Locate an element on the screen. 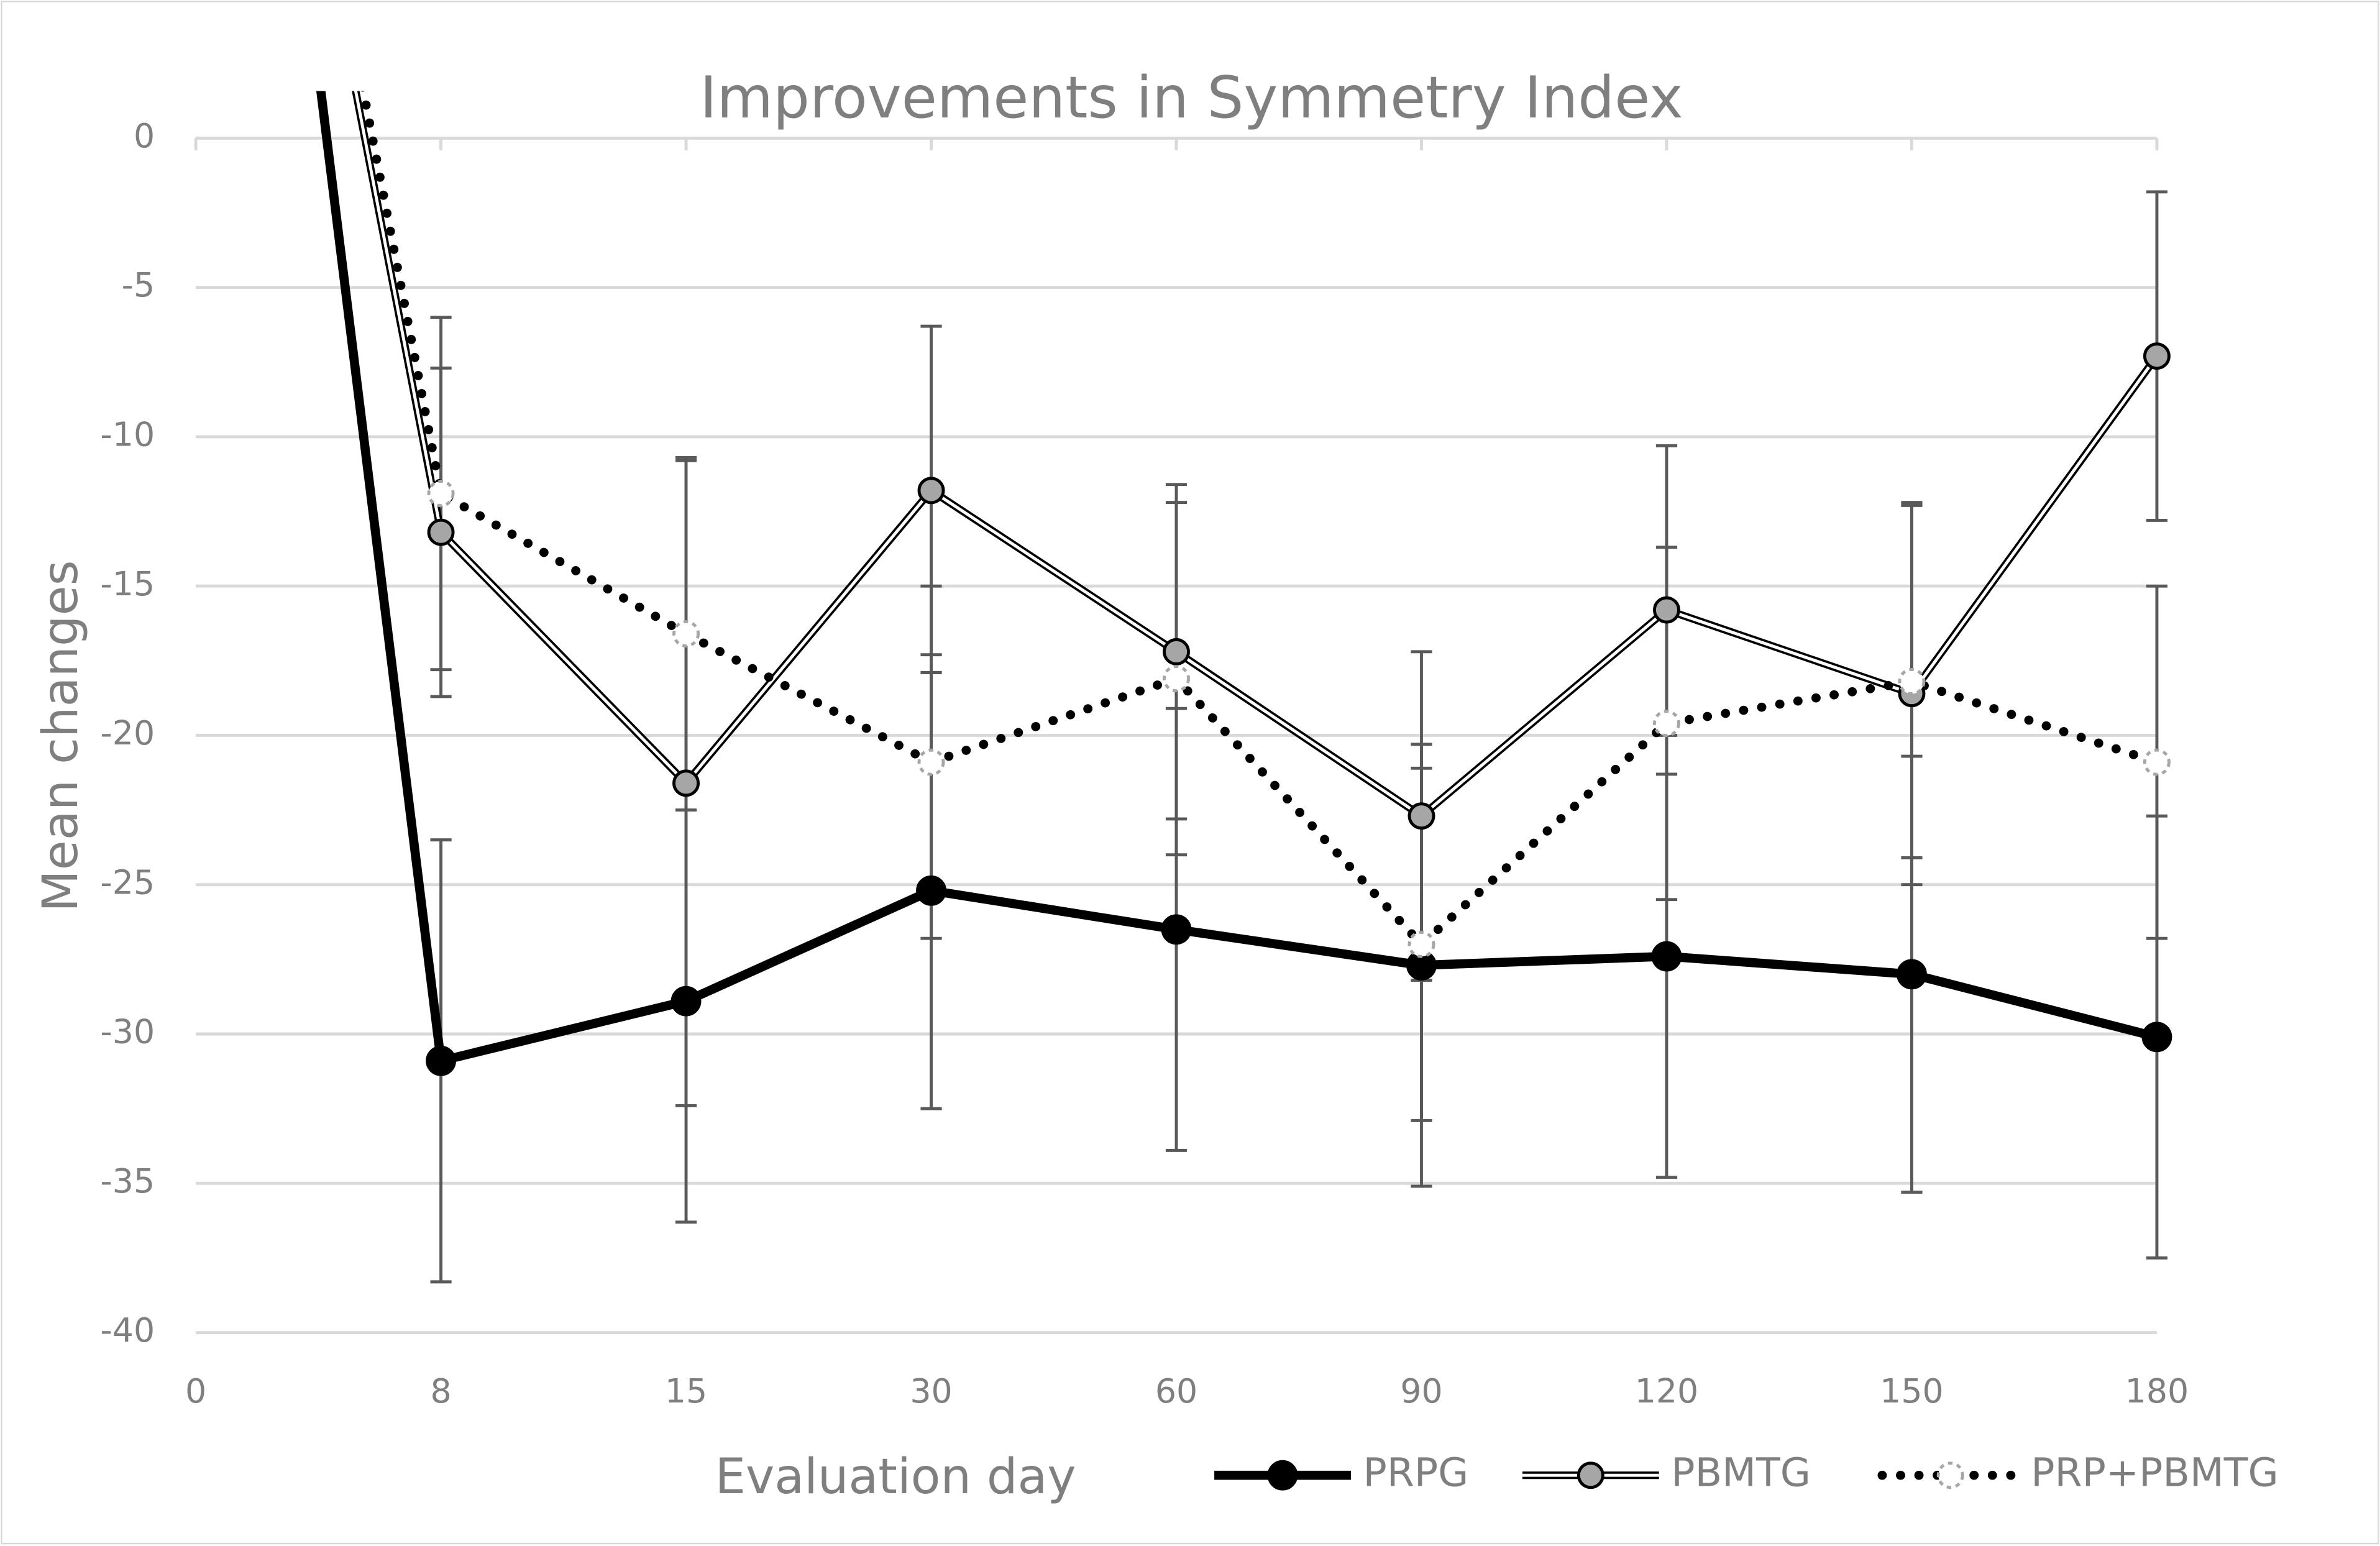 The height and width of the screenshot is (1546, 2380). y-axis-label: Mean changes is located at coordinates (61, 736).